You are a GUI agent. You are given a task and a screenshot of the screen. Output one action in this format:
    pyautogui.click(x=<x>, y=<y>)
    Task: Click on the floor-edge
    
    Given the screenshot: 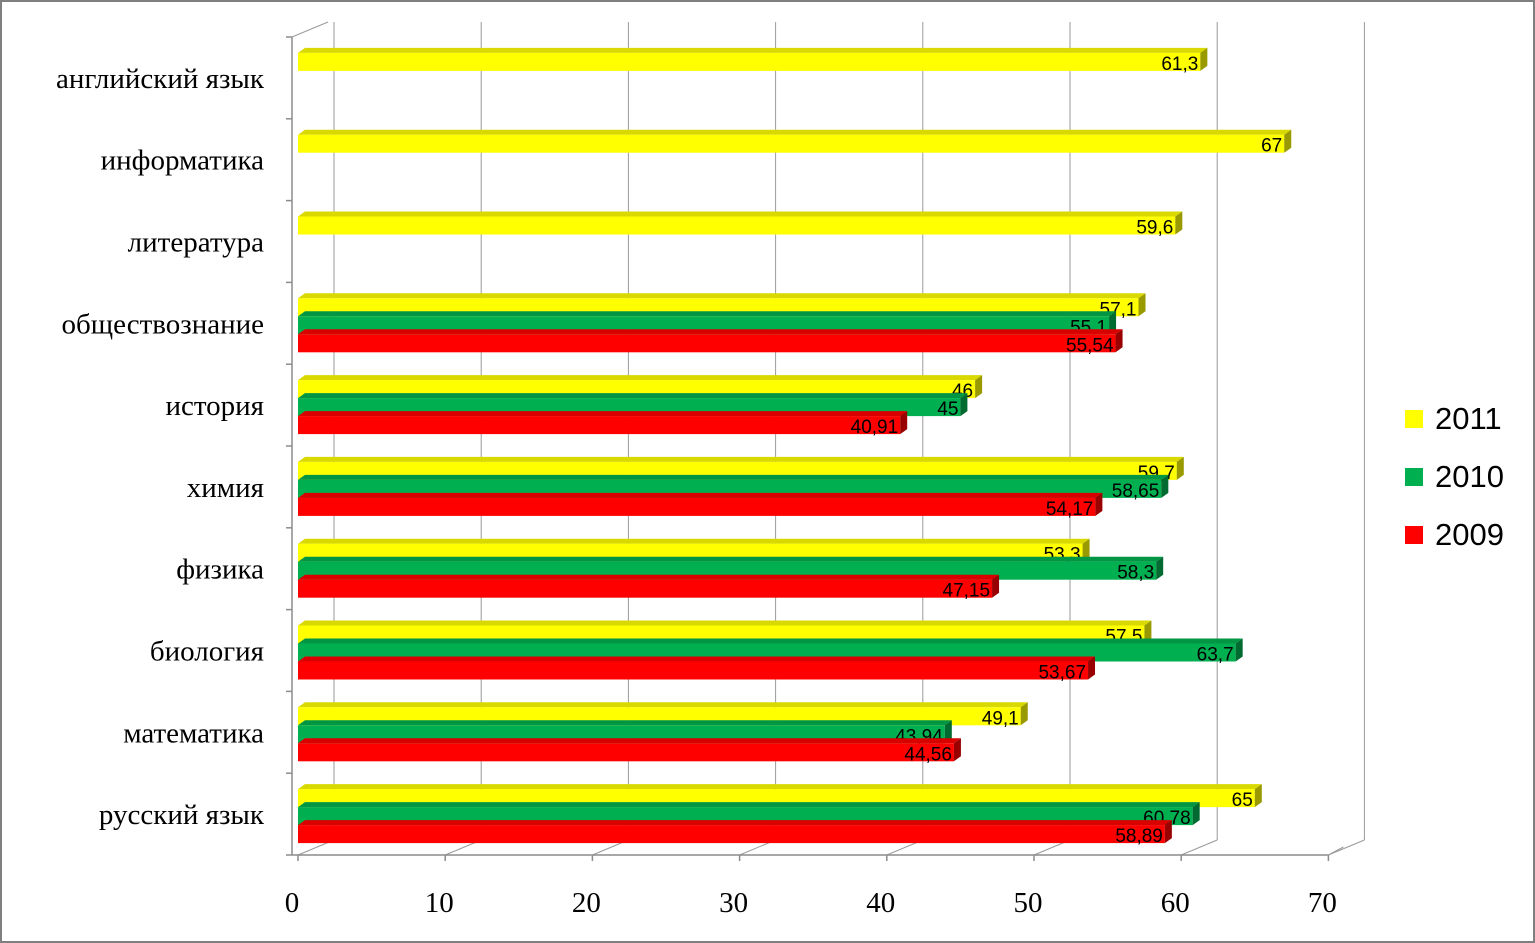 What is the action you would take?
    pyautogui.click(x=1336, y=851)
    